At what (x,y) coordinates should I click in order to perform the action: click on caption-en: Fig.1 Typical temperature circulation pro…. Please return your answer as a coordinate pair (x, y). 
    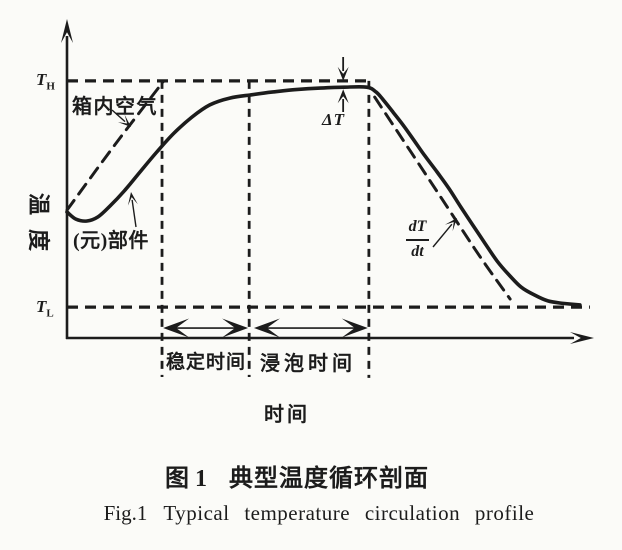
    Looking at the image, I should click on (315, 513).